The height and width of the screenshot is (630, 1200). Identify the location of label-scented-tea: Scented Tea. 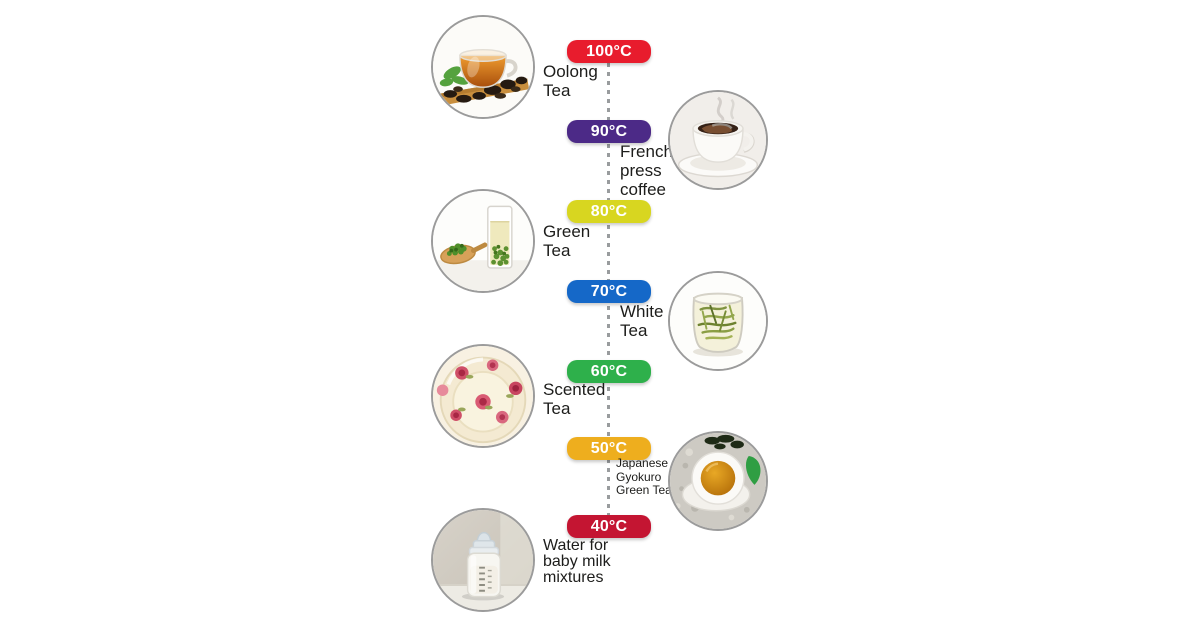
(574, 399).